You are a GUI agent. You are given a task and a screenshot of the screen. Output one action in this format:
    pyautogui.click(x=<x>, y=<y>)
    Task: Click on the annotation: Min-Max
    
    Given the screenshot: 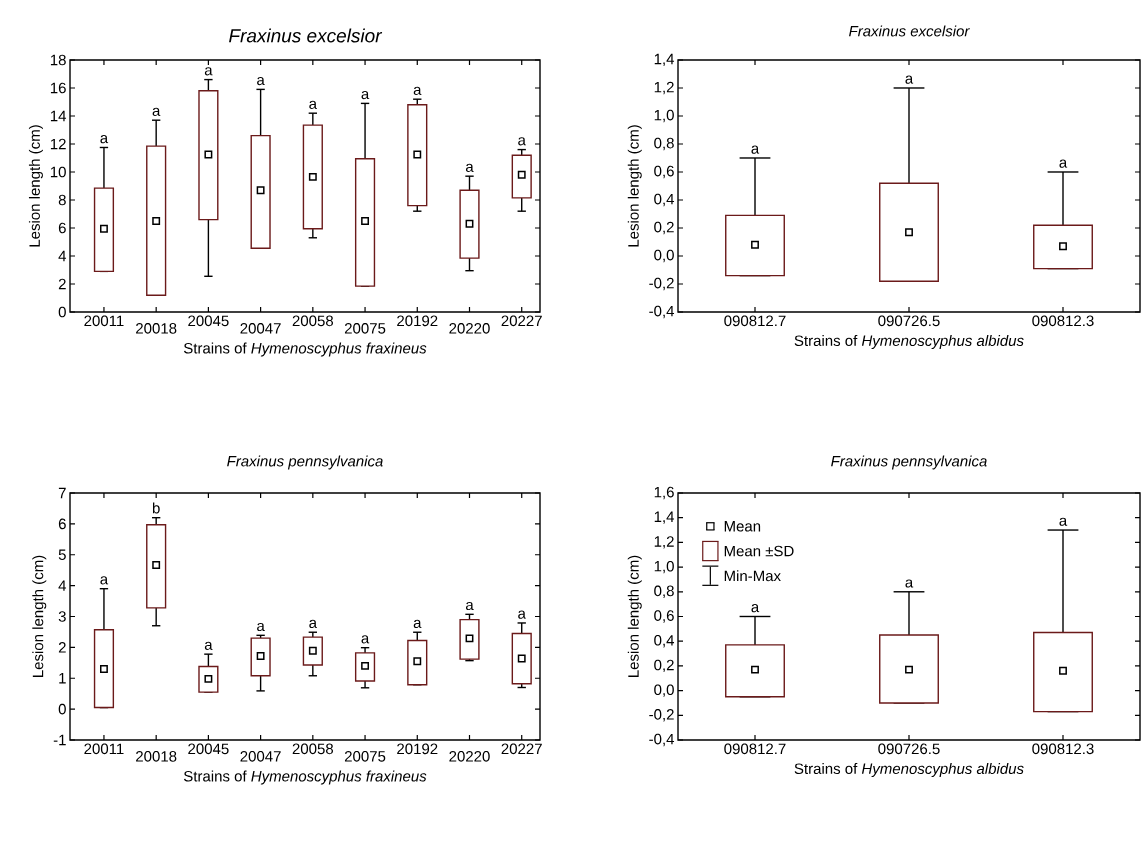 What is the action you would take?
    pyautogui.click(x=752, y=576)
    